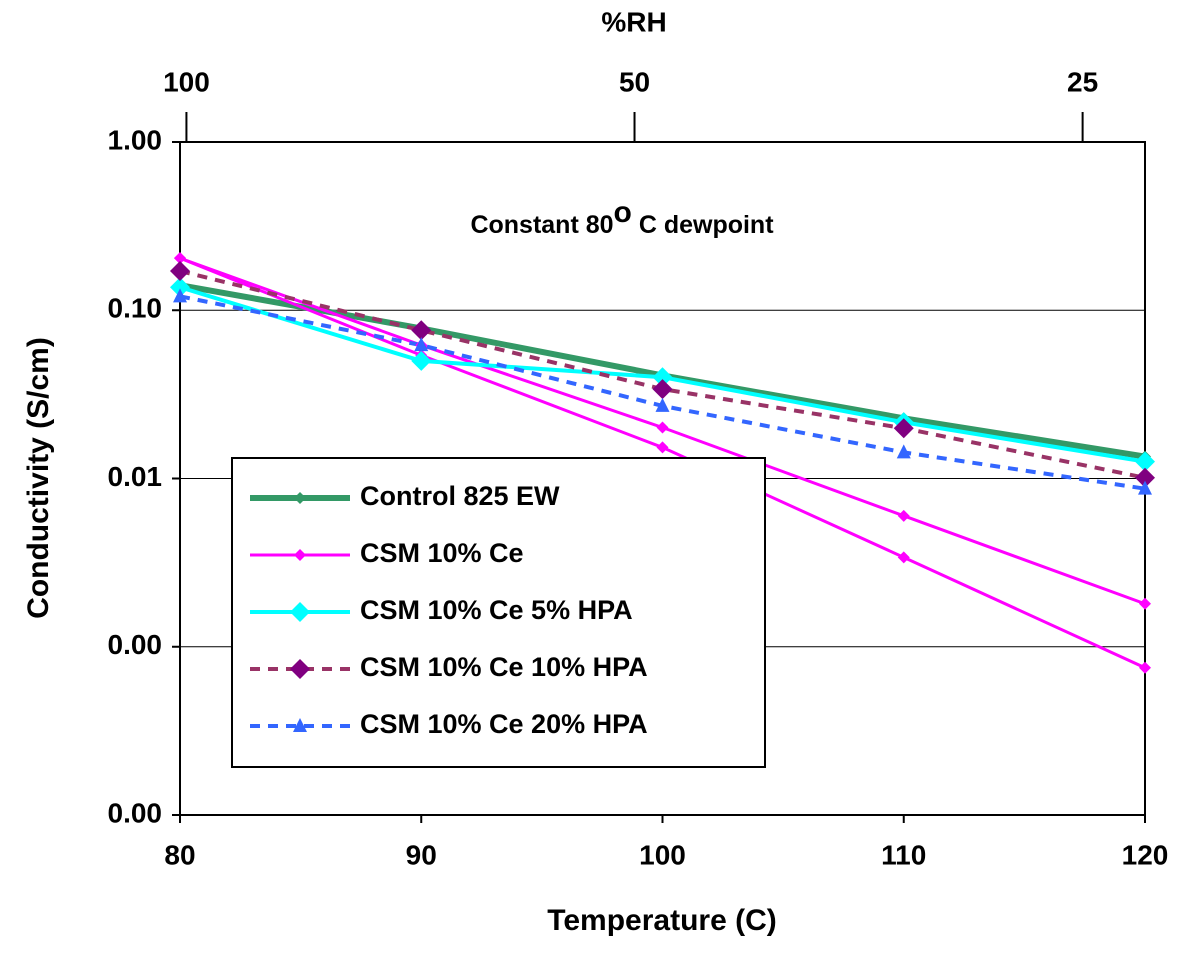 The width and height of the screenshot is (1190, 965). What do you see at coordinates (442, 553) in the screenshot?
I see `legend-label: CSM 10% Ce` at bounding box center [442, 553].